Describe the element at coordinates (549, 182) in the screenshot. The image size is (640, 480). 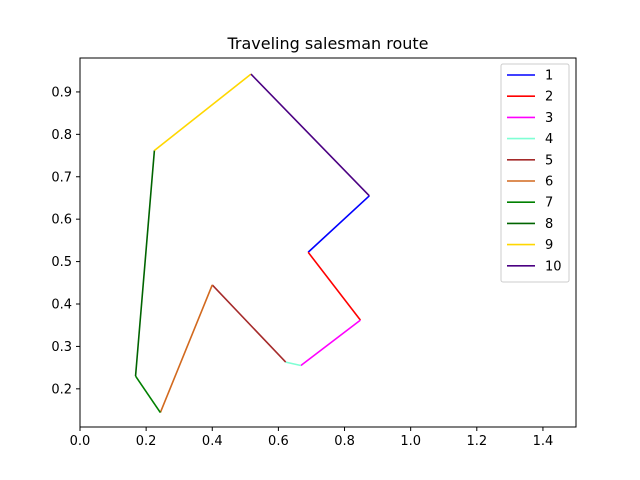
I see `legend-label-6: 6` at that location.